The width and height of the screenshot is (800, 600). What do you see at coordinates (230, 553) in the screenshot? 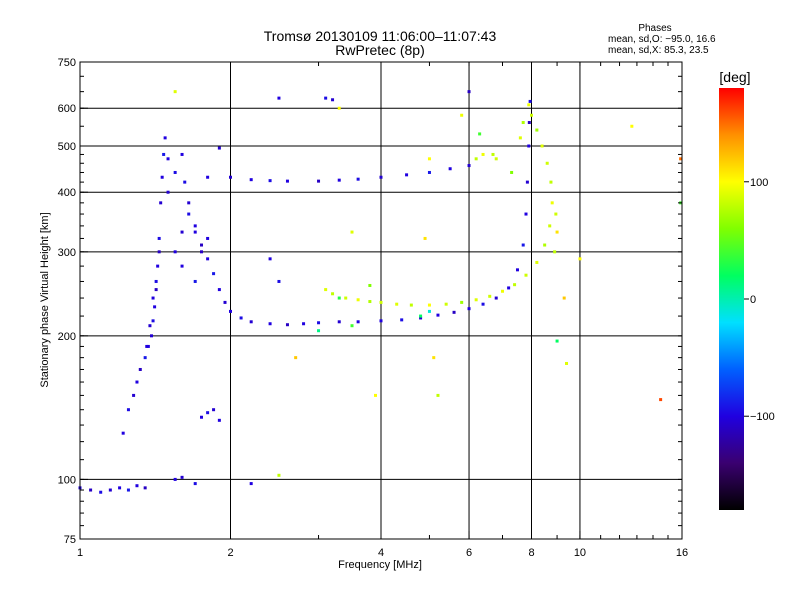
I see `x-tick-label: 2` at bounding box center [230, 553].